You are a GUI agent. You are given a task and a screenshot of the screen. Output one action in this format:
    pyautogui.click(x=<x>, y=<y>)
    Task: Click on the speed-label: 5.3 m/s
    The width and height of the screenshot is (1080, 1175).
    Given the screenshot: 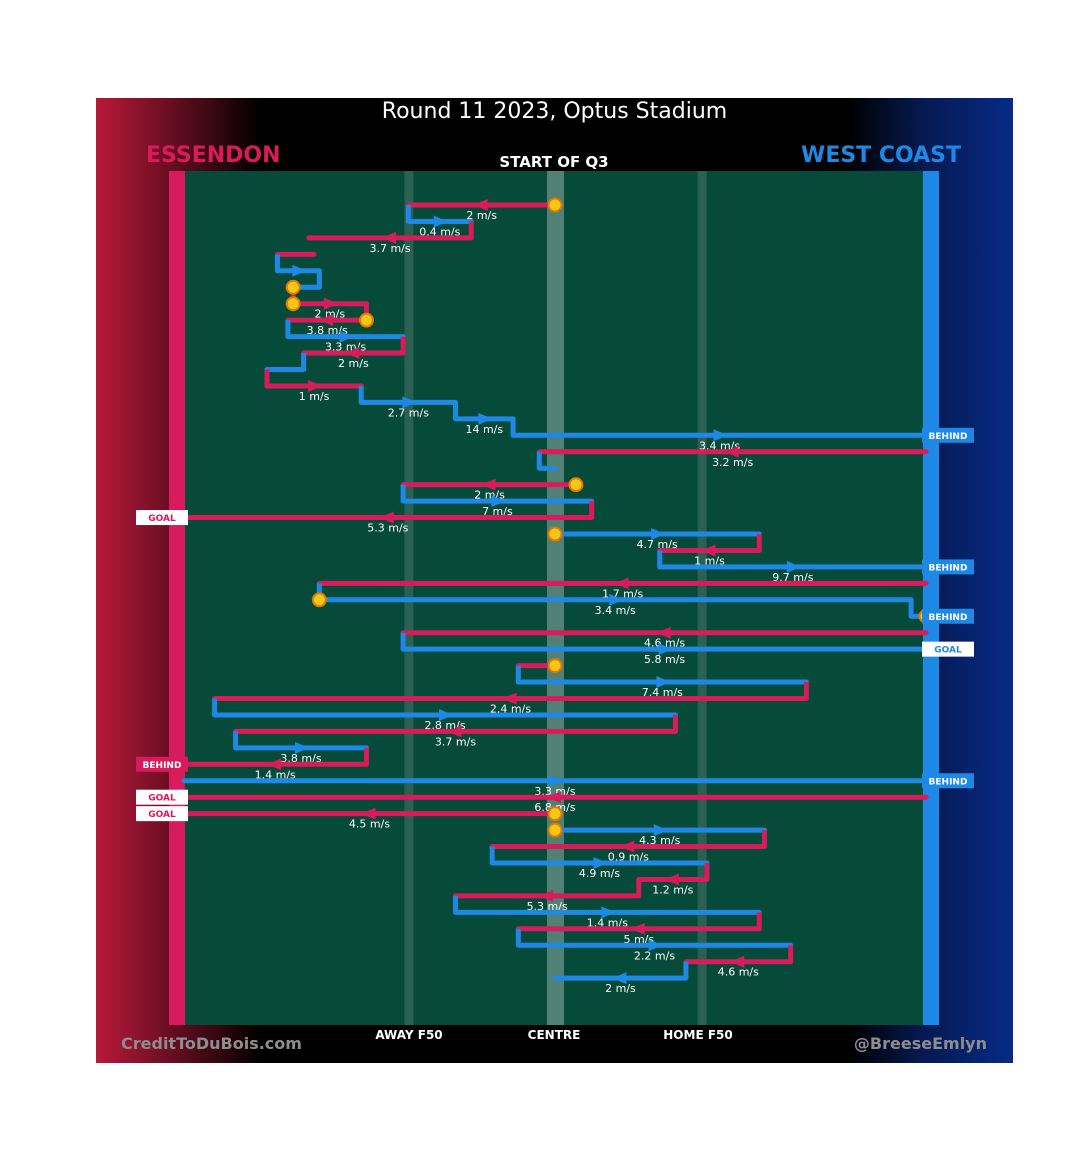 What is the action you would take?
    pyautogui.click(x=387, y=528)
    